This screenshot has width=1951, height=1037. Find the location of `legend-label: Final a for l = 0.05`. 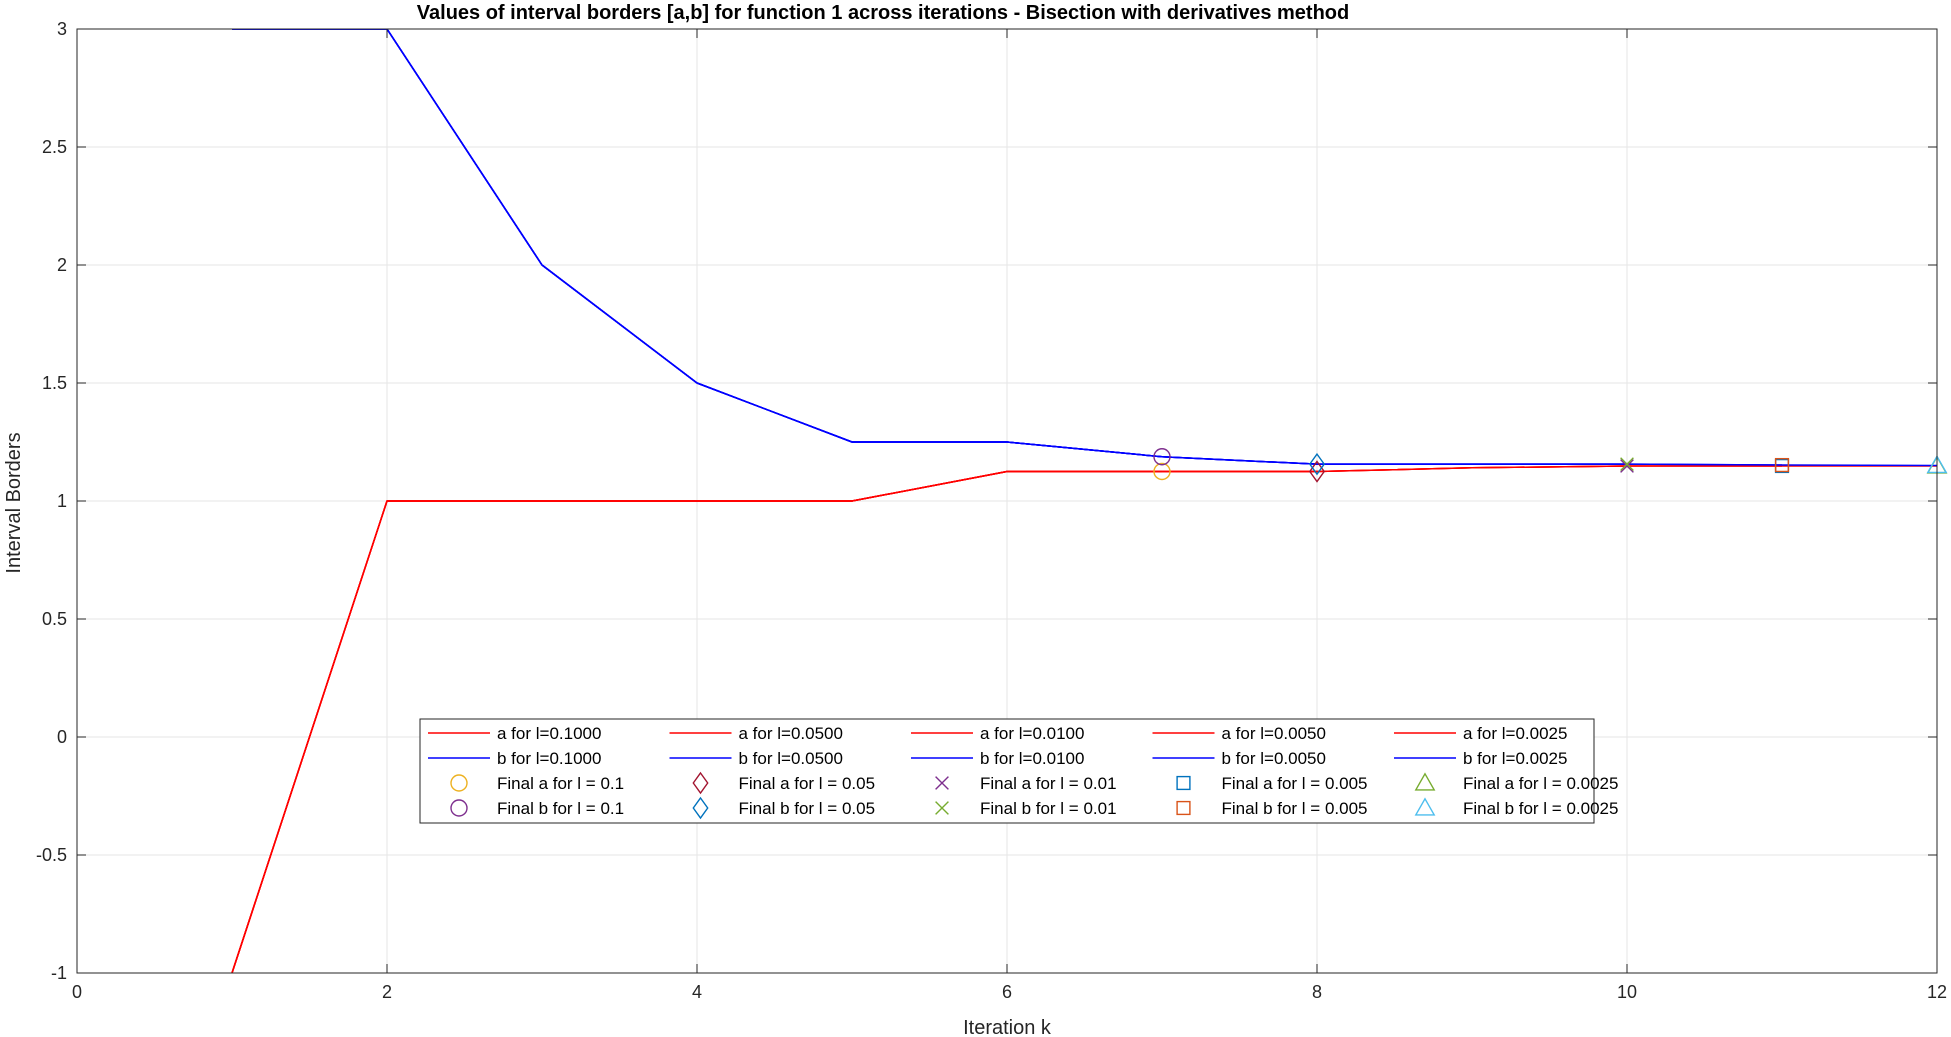

legend-label: Final a for l = 0.05 is located at coordinates (807, 783).